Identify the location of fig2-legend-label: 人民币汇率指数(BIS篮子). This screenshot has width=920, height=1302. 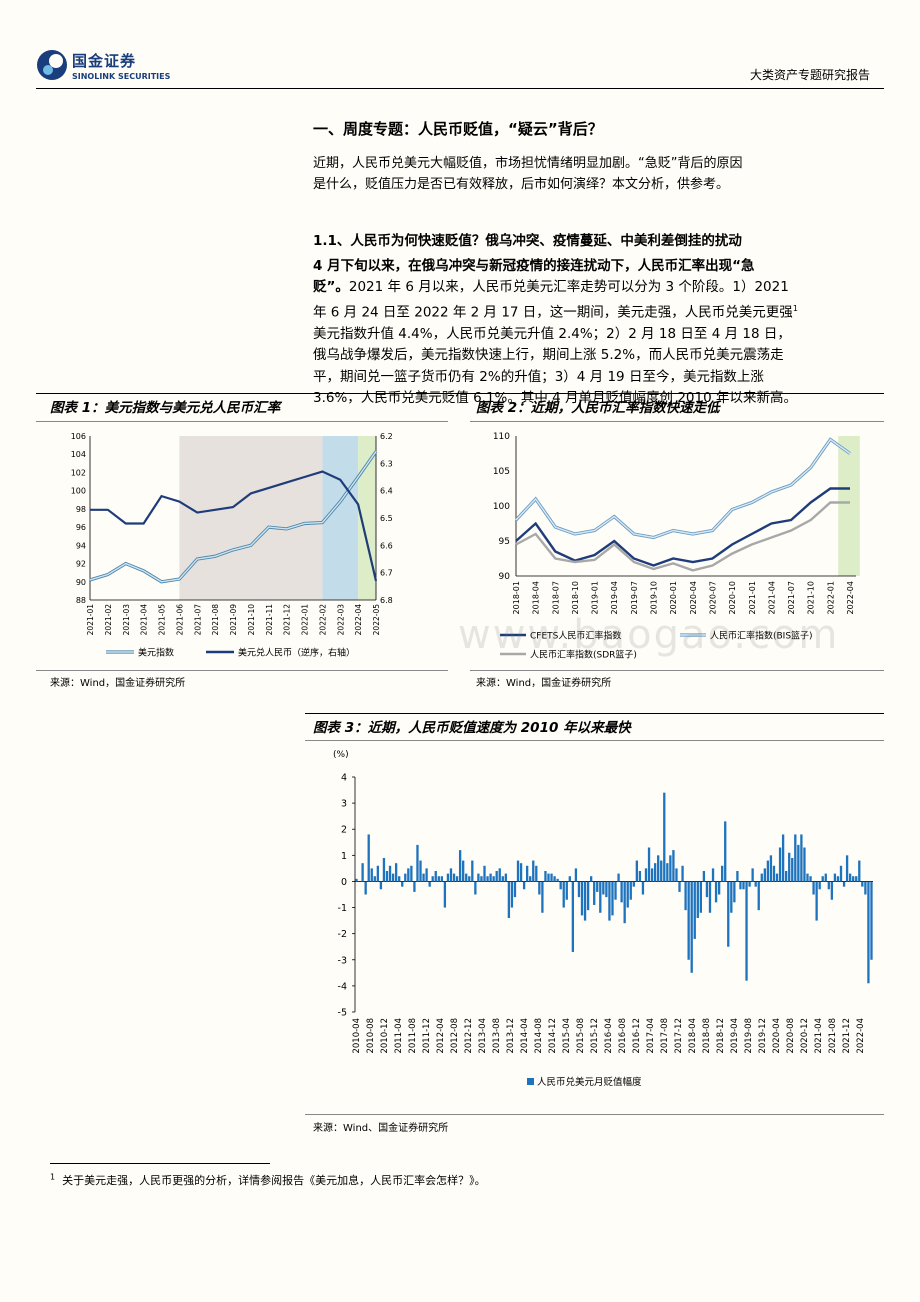
(761, 636).